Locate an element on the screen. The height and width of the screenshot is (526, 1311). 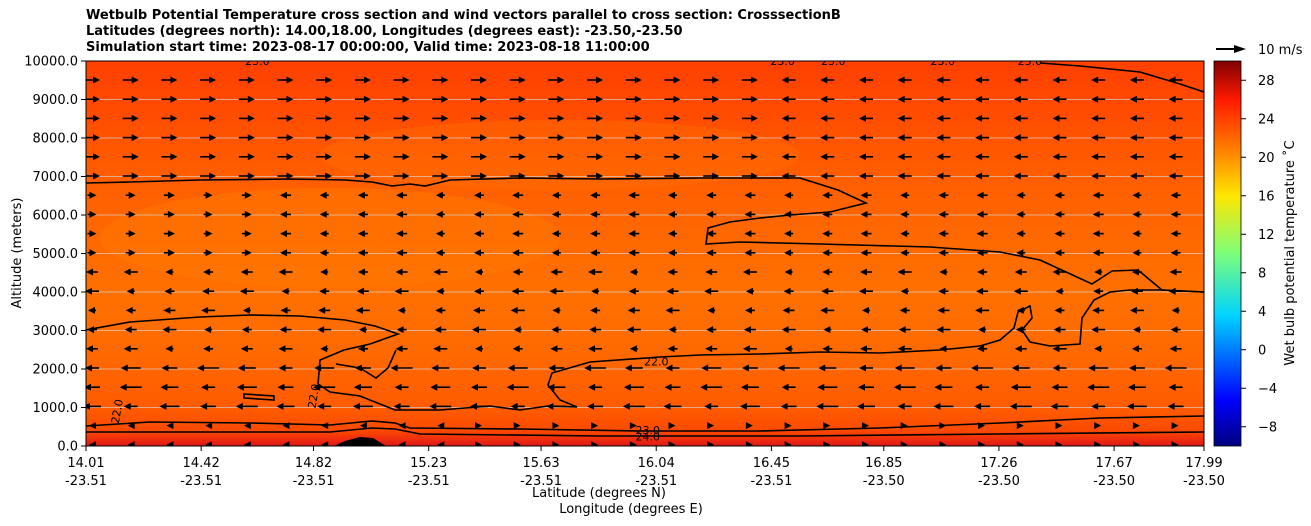
y-tick-label: 1000.0 is located at coordinates (56, 408).